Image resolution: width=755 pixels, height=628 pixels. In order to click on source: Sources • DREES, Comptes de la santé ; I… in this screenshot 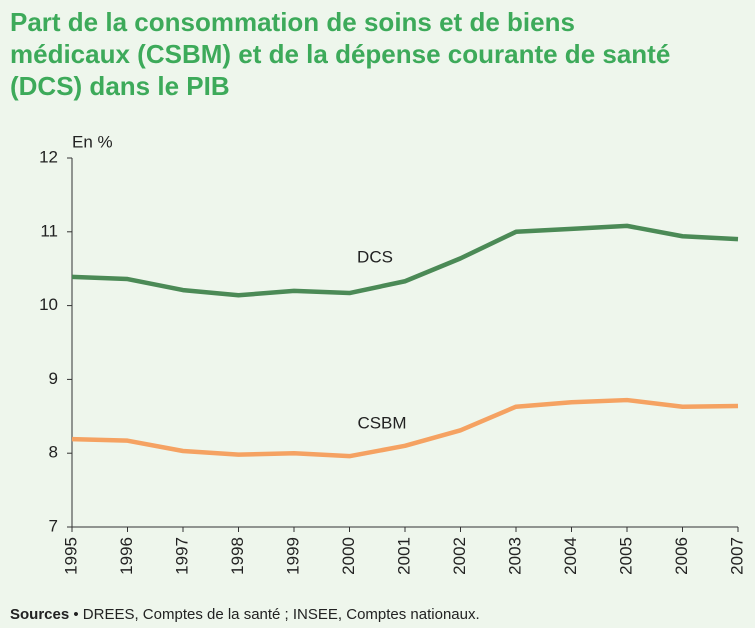, I will do `click(245, 614)`.